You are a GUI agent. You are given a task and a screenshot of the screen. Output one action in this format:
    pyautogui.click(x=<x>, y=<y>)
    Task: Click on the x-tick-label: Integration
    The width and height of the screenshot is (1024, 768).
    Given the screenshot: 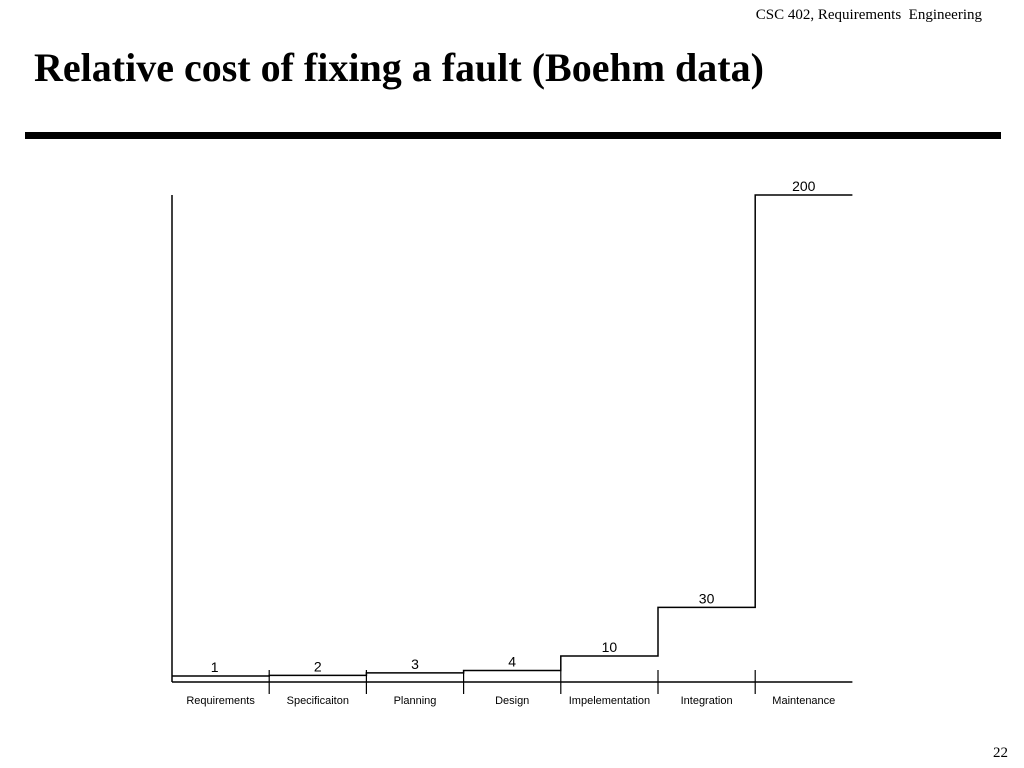 What is the action you would take?
    pyautogui.click(x=707, y=701)
    